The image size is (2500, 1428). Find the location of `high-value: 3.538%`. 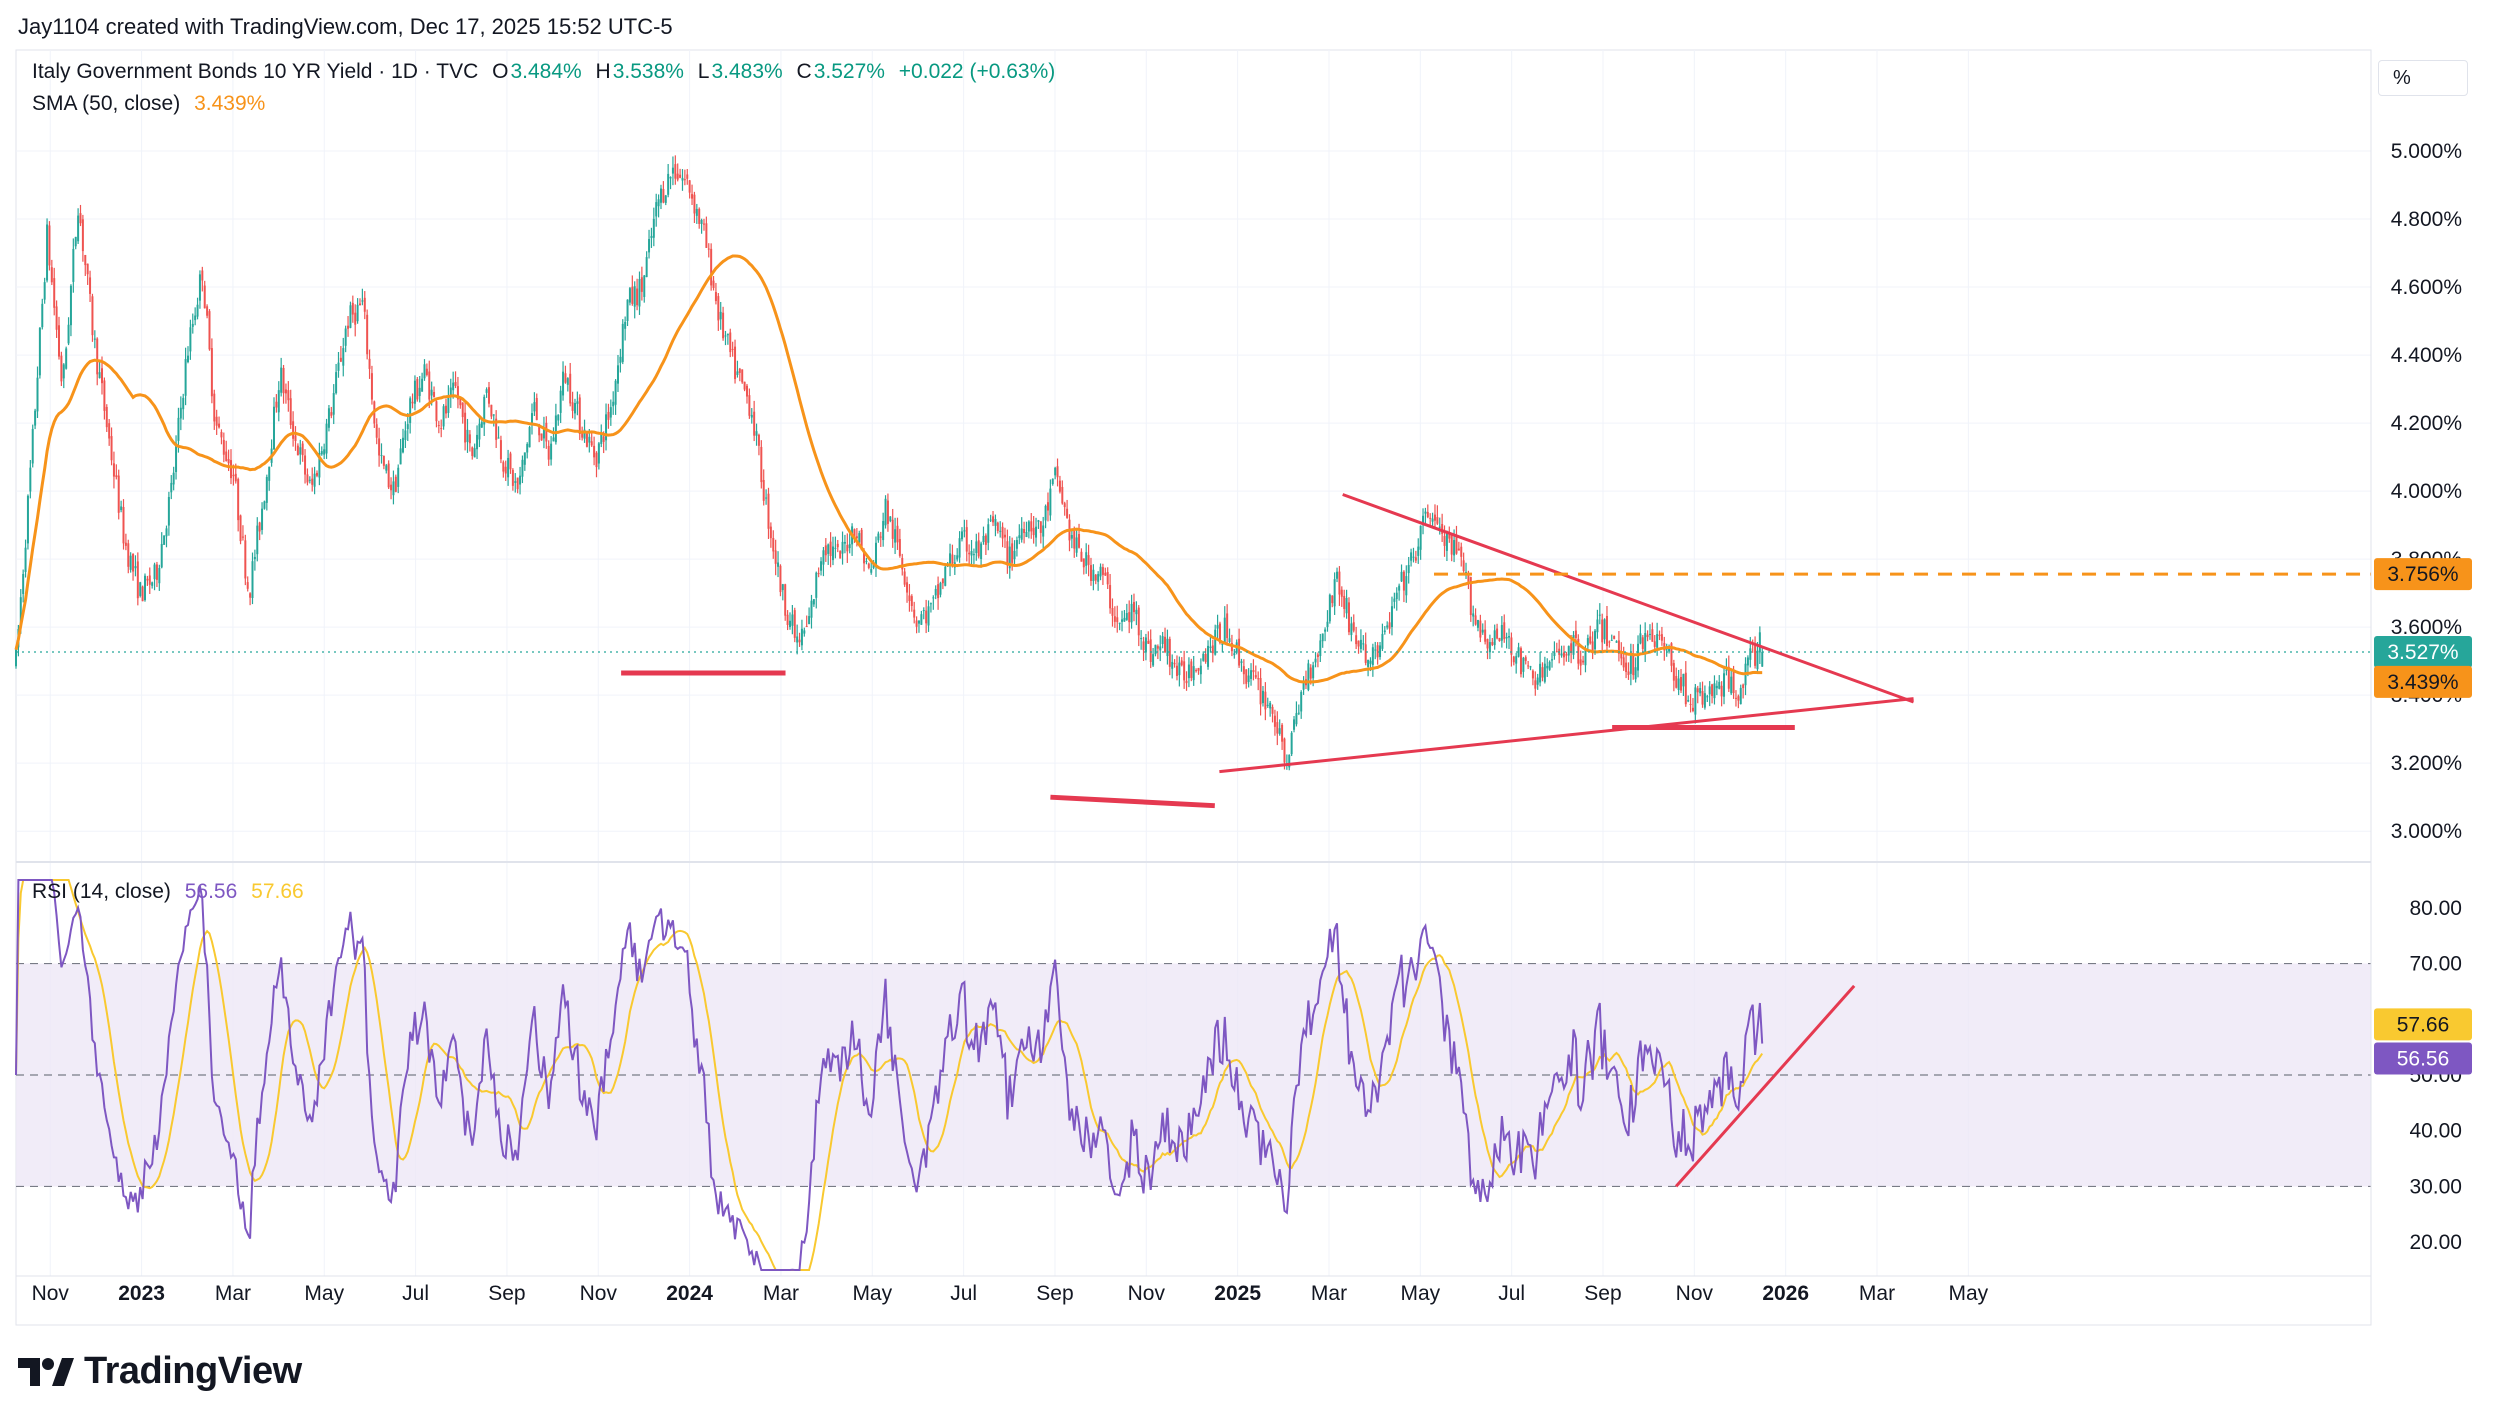

high-value: 3.538% is located at coordinates (648, 71).